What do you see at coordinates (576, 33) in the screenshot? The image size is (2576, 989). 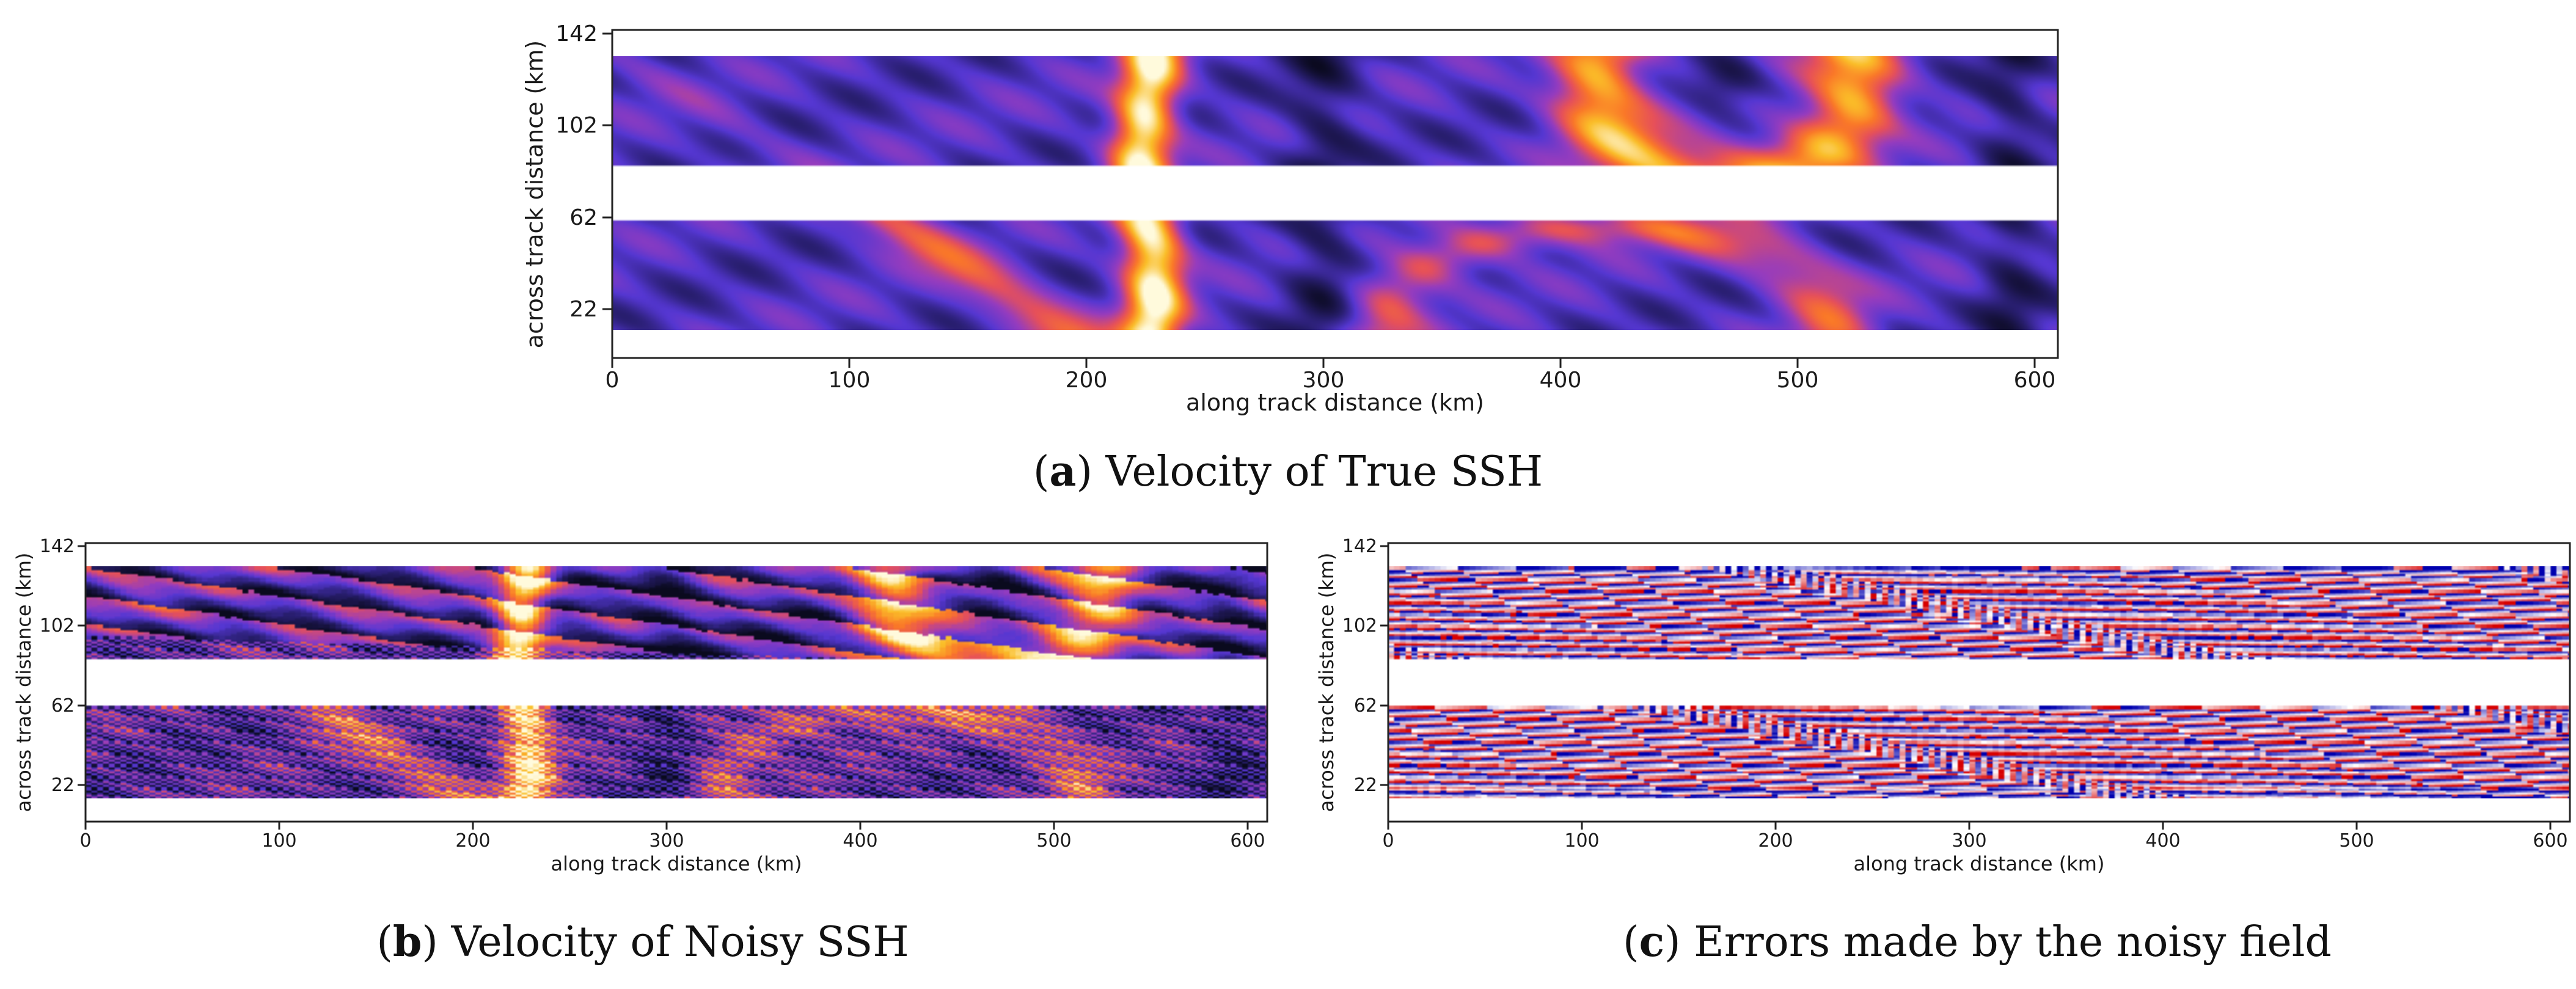 I see `y-tick-label-a-142: 142` at bounding box center [576, 33].